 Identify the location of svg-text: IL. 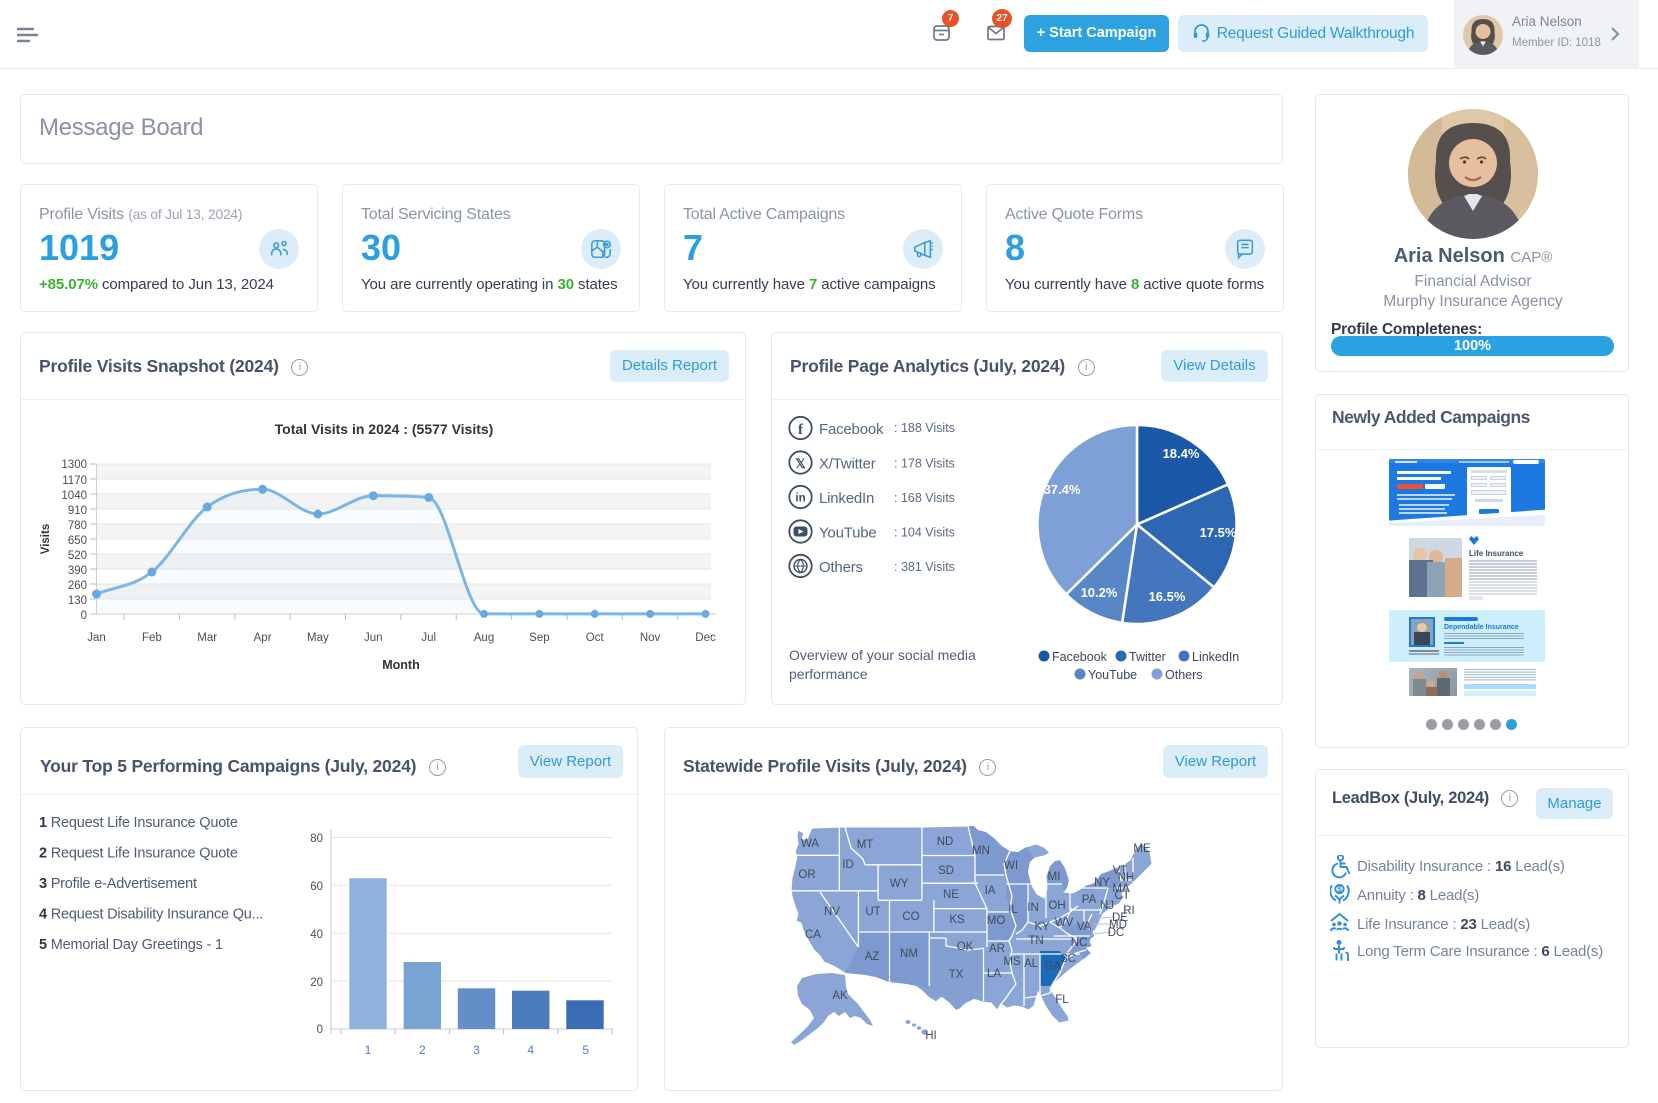
(1013, 910).